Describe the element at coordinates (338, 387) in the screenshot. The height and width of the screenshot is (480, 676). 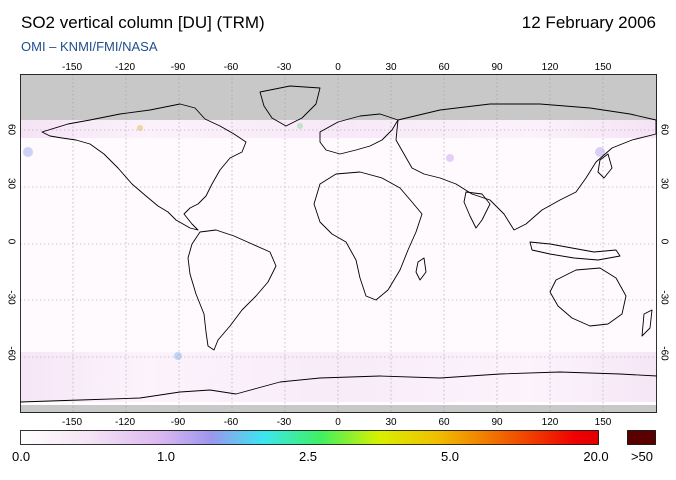
I see `antarctica-coastline` at that location.